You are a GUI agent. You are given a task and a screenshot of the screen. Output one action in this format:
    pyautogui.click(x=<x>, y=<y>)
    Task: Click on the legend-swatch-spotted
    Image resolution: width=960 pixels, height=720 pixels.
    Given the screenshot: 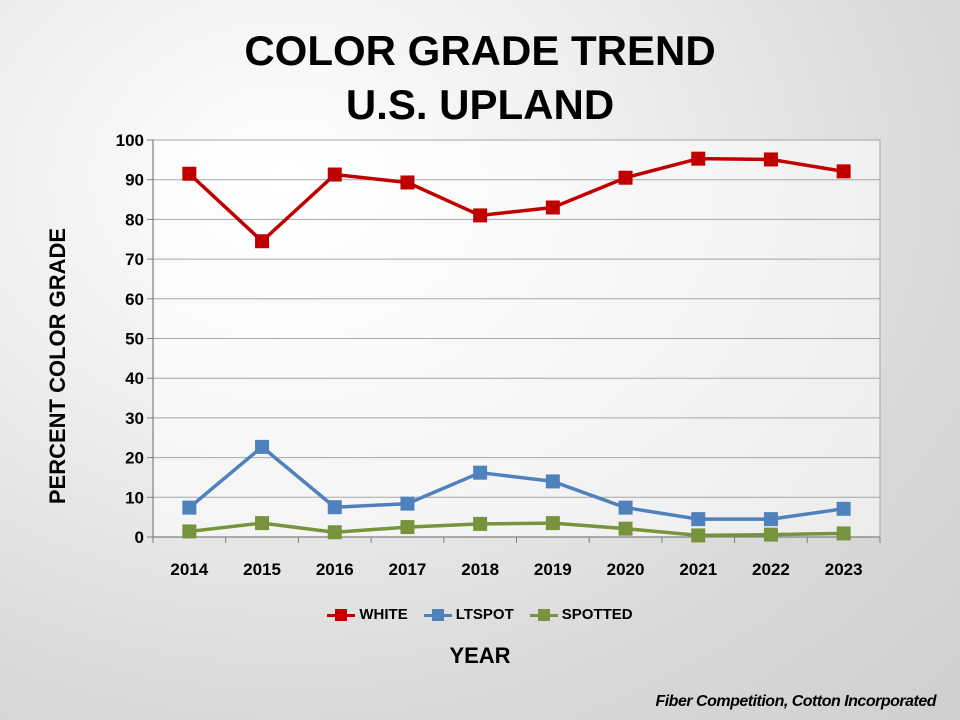 What is the action you would take?
    pyautogui.click(x=543, y=614)
    